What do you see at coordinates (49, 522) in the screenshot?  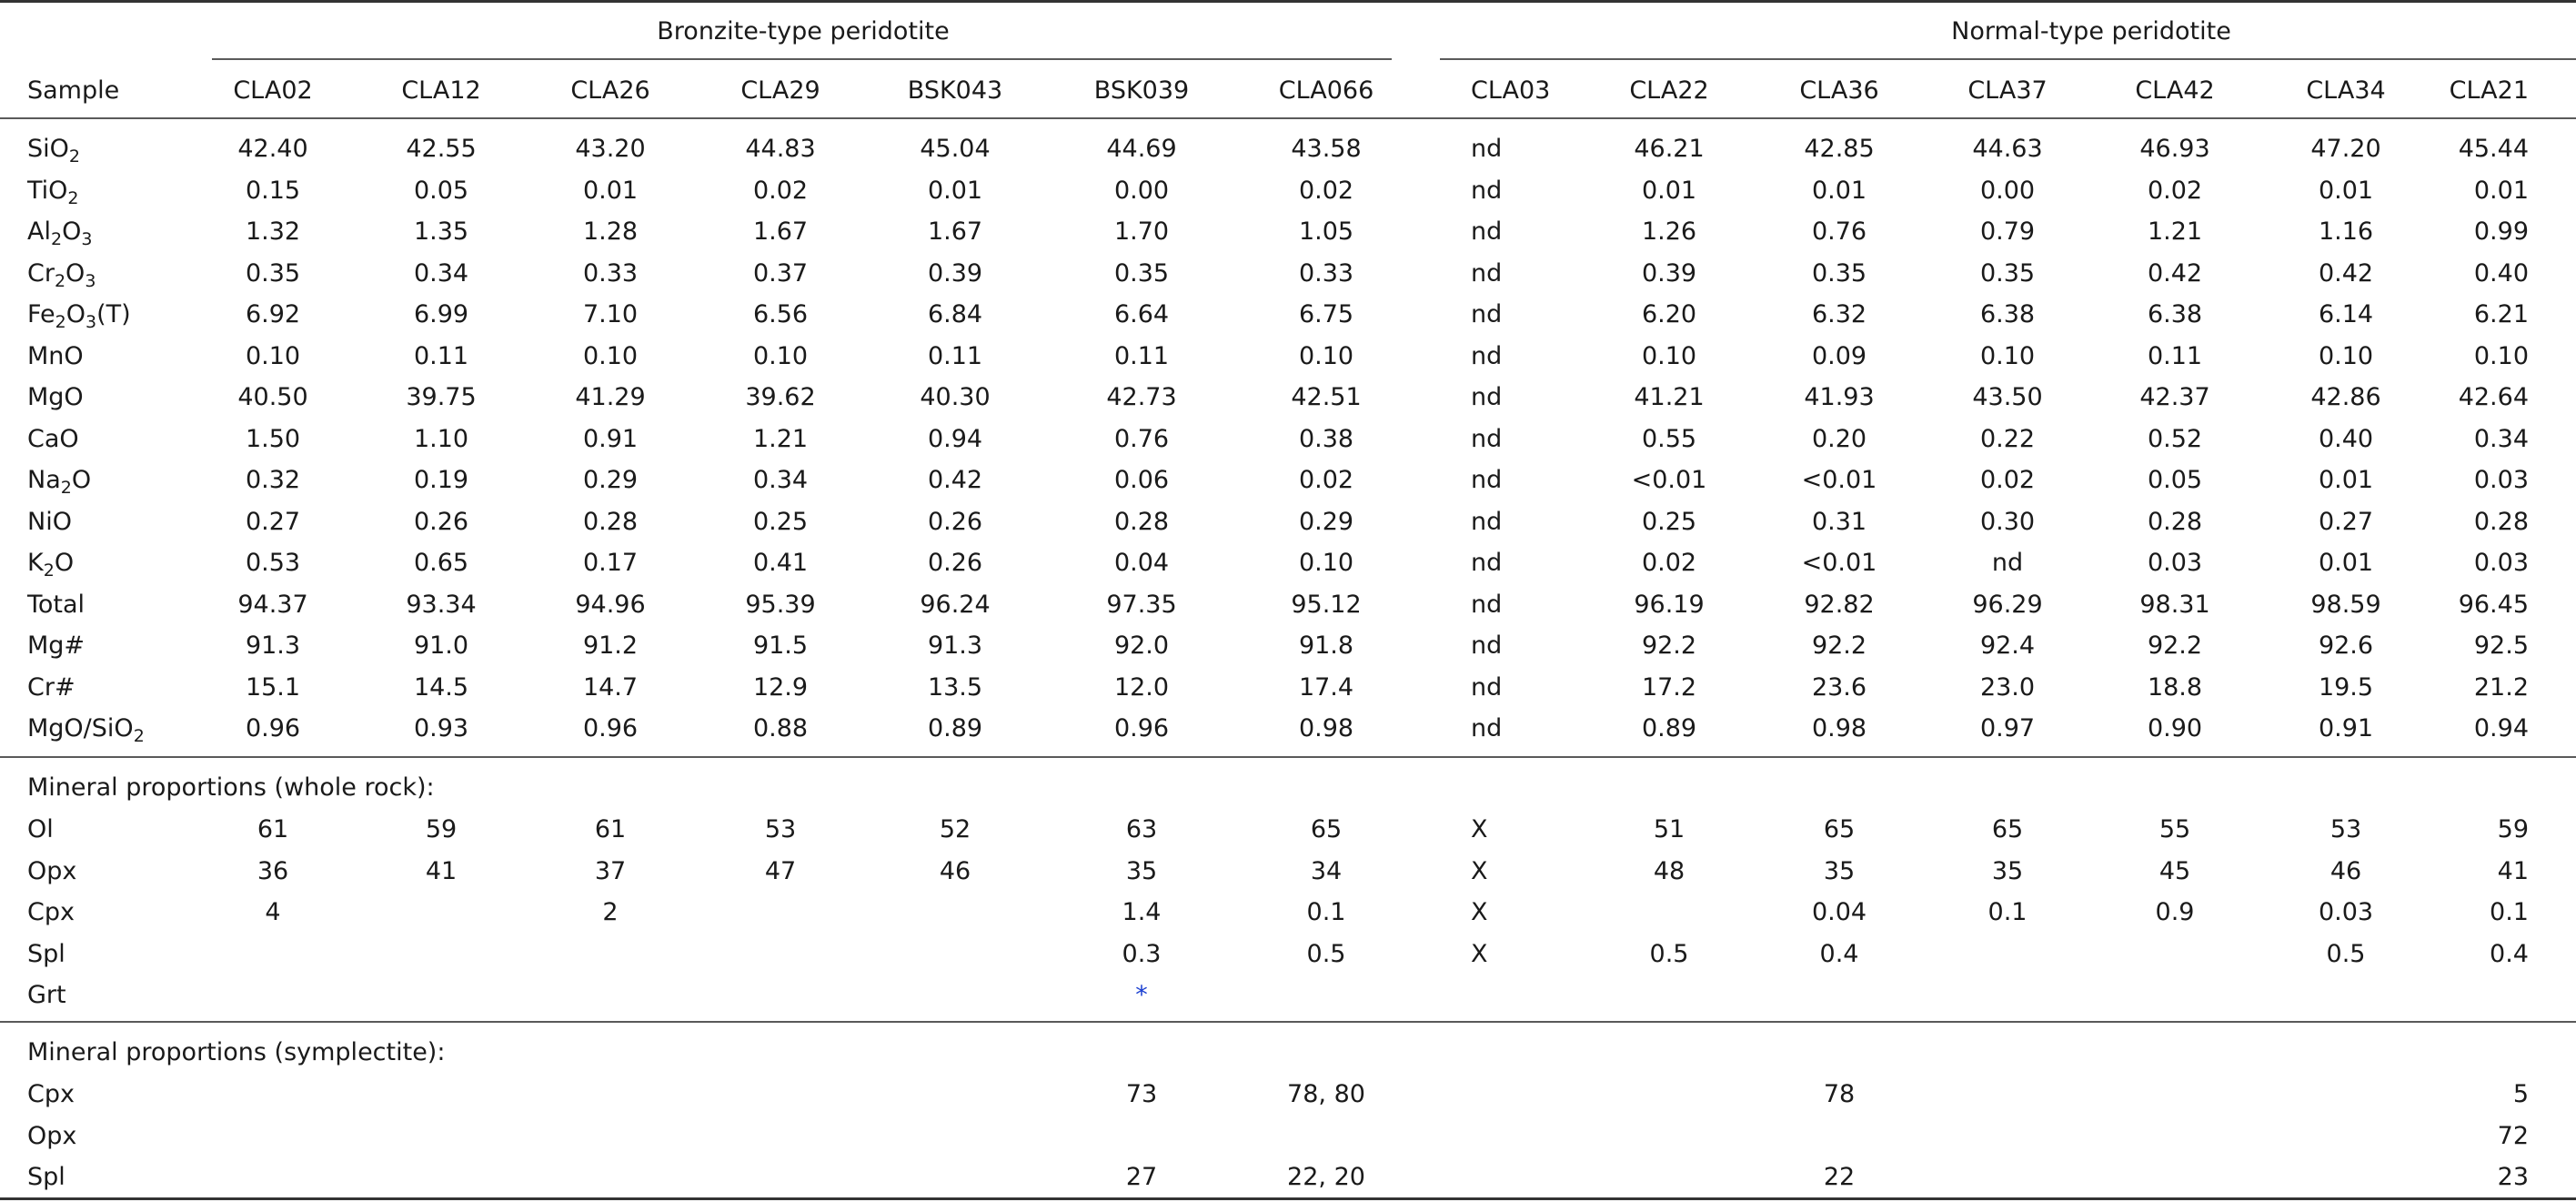 I see `row-label: NiO` at bounding box center [49, 522].